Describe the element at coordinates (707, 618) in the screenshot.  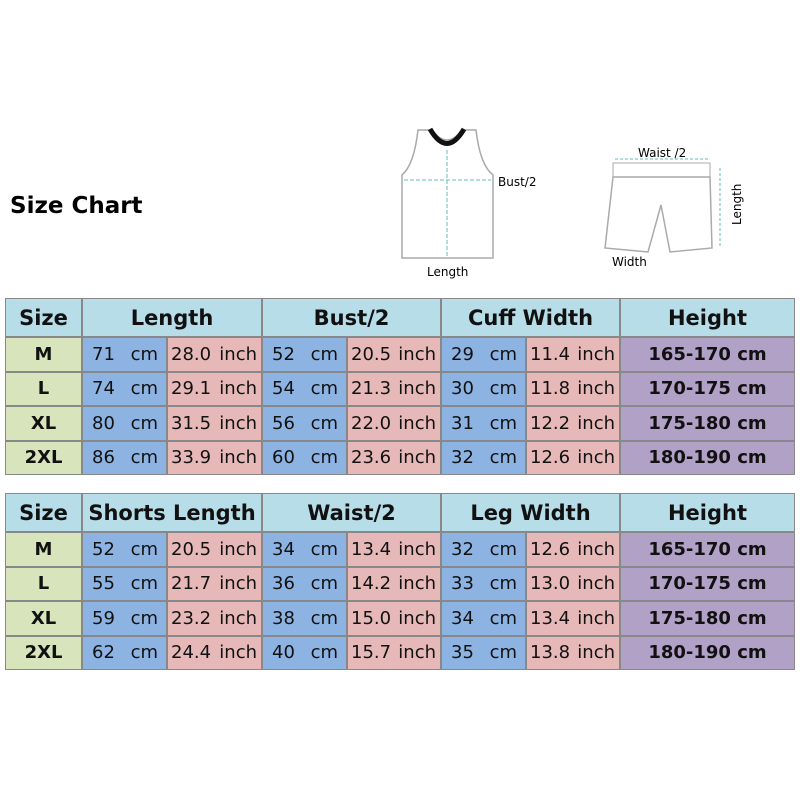
I see `height-cell: 175-180 cm` at that location.